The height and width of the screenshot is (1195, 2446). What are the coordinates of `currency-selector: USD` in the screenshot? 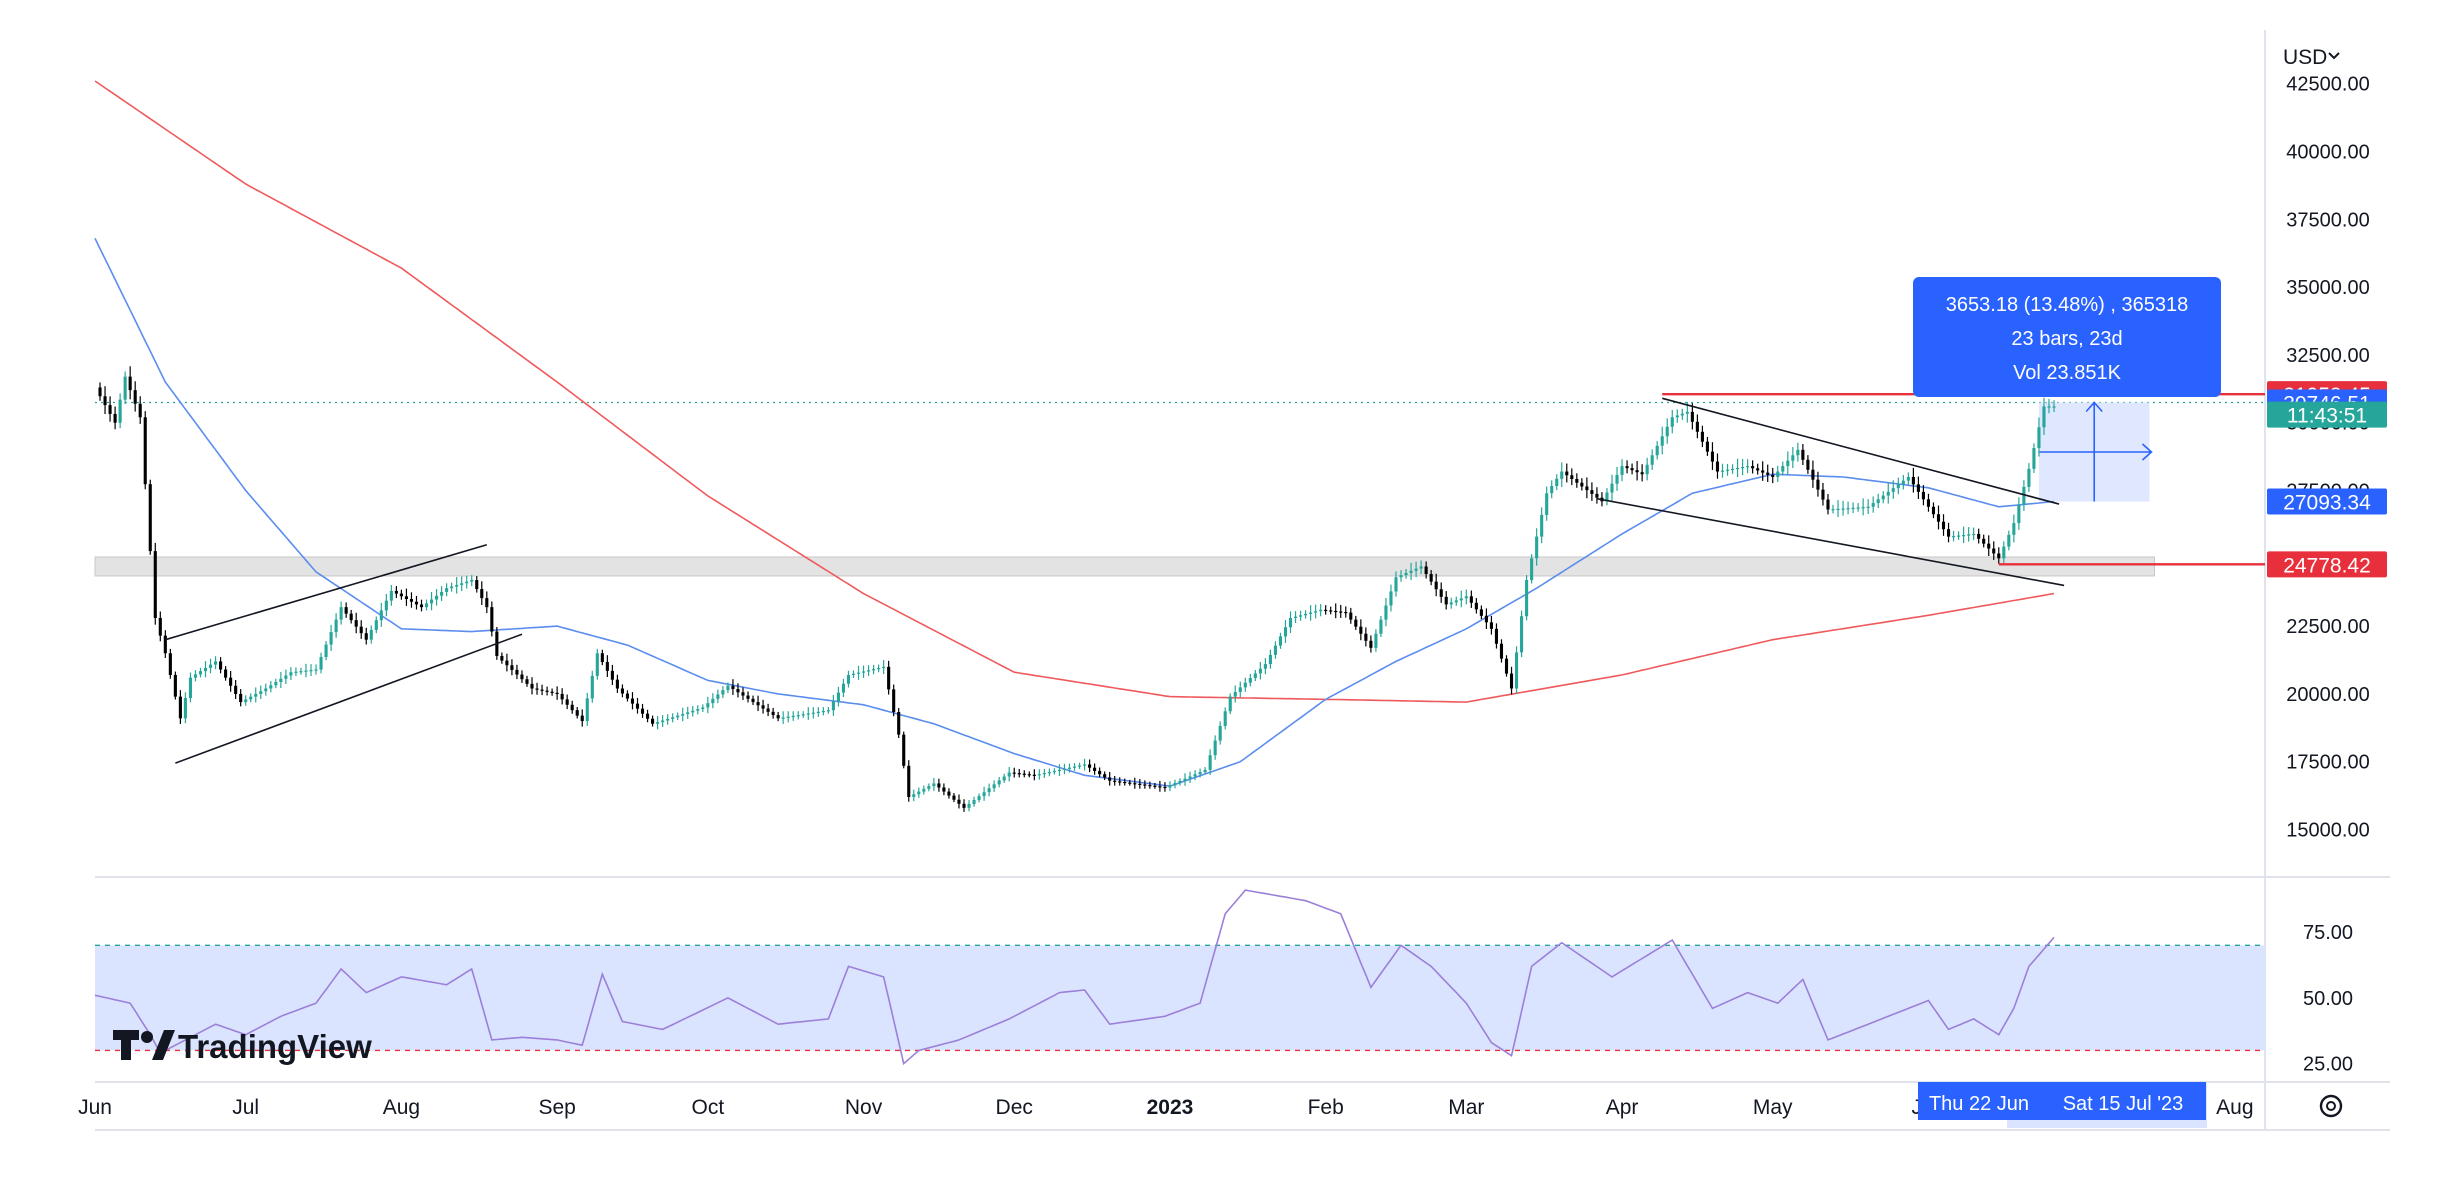 It's located at (2311, 57).